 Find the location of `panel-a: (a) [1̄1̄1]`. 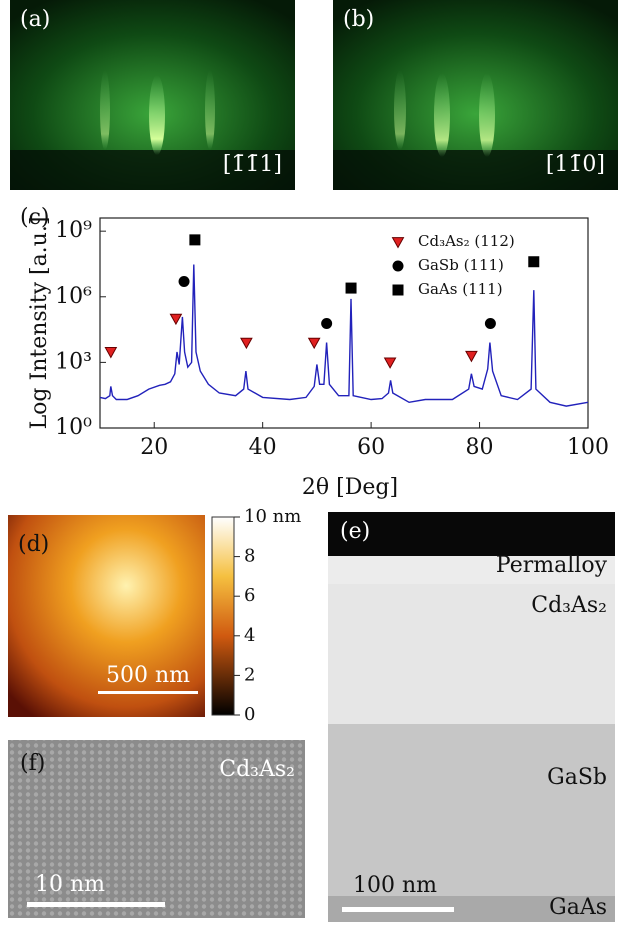

panel-a: (a) [1̄1̄1] is located at coordinates (152, 95).